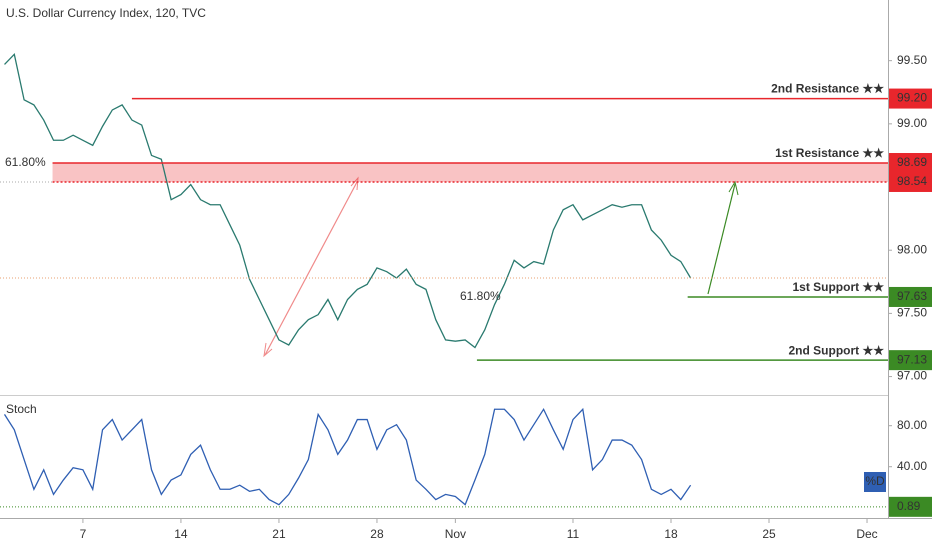  Describe the element at coordinates (912, 60) in the screenshot. I see `y-tick-label: 99.50` at that location.